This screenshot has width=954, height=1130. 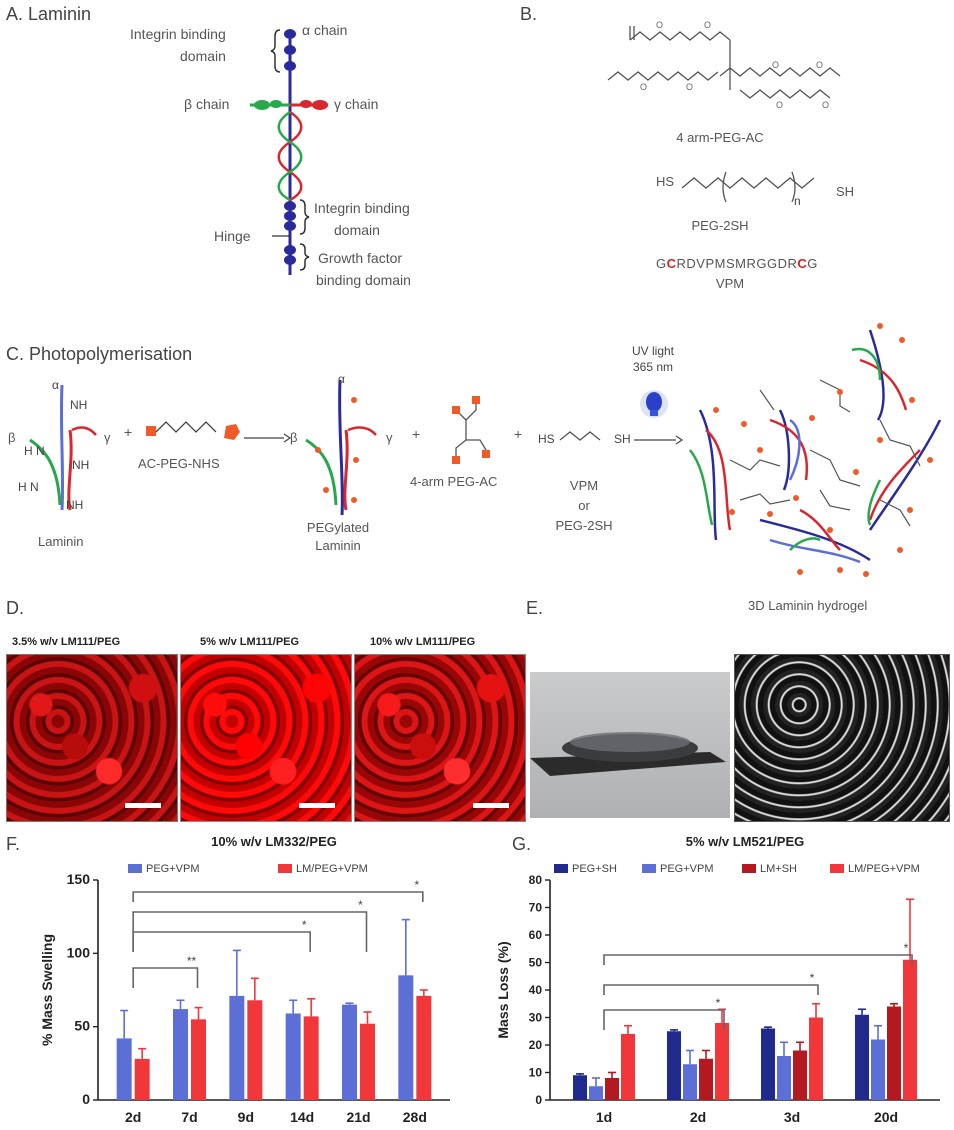 I want to click on vpm-seq-g2: G, so click(x=812, y=263).